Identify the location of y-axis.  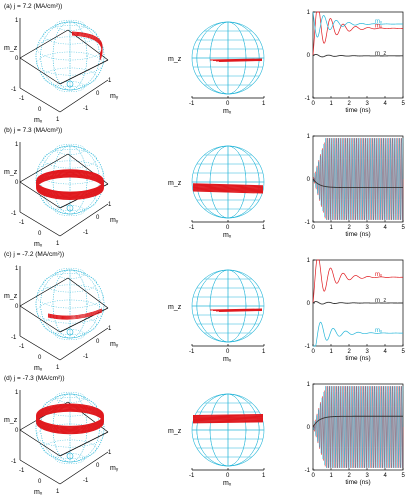
(84, 468).